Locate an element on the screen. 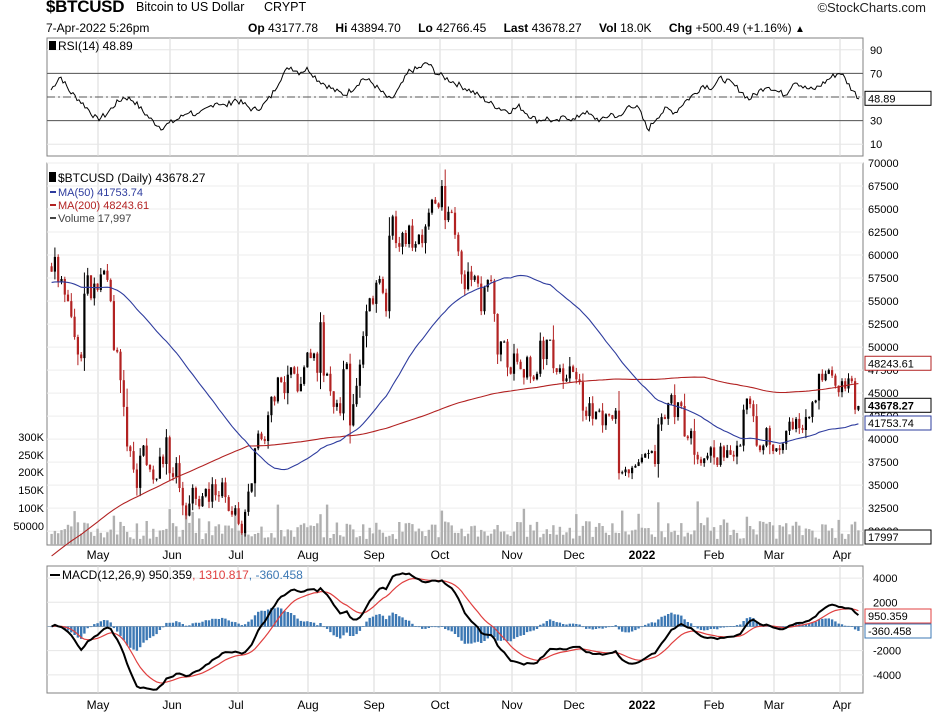  macd-x-label: Nov is located at coordinates (511, 705).